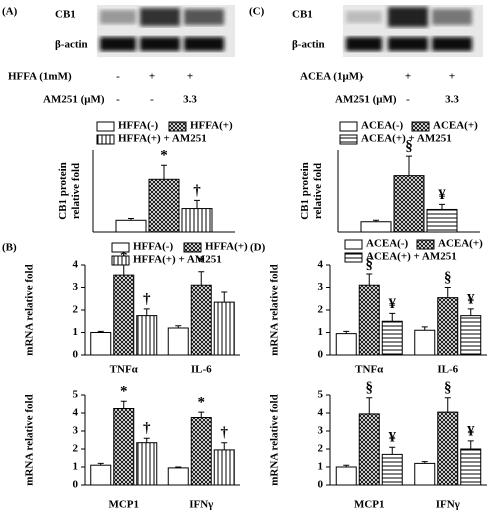 This screenshot has height=528, width=491. Describe the element at coordinates (382, 126) in the screenshot. I see `legend-label: ACEA(-)` at that location.